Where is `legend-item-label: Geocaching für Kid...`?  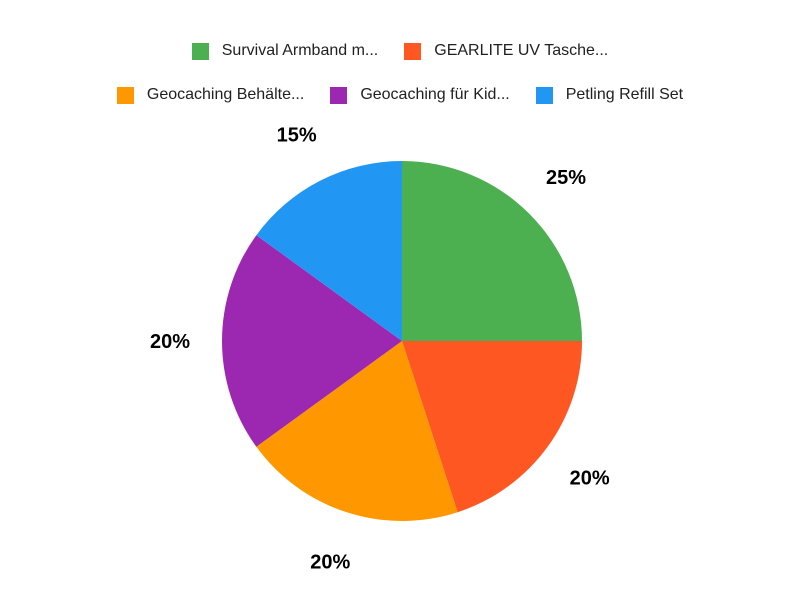 legend-item-label: Geocaching für Kid... is located at coordinates (435, 94).